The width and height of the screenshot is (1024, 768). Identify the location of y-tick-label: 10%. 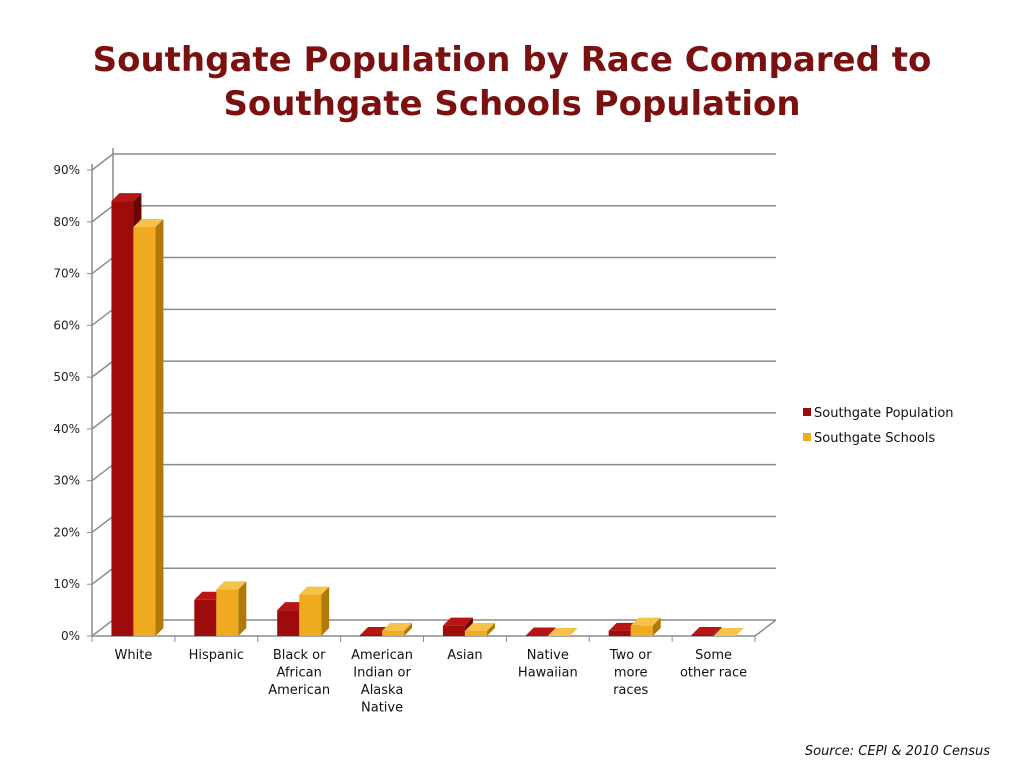
(66, 584).